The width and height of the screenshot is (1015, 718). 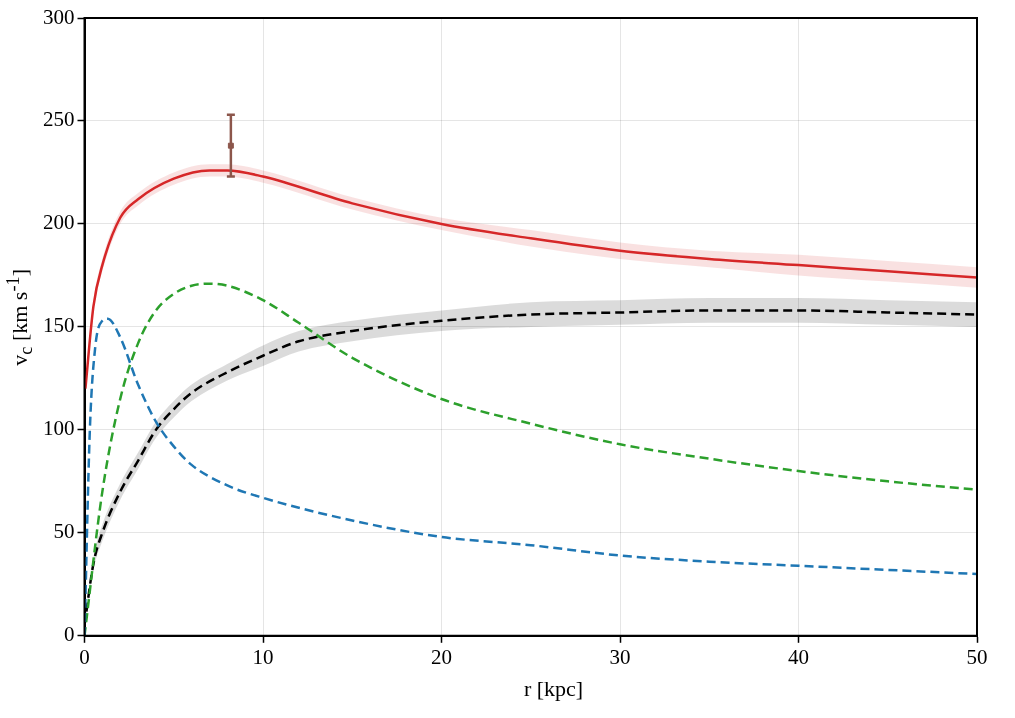 What do you see at coordinates (798, 656) in the screenshot?
I see `x-tick-label: 40` at bounding box center [798, 656].